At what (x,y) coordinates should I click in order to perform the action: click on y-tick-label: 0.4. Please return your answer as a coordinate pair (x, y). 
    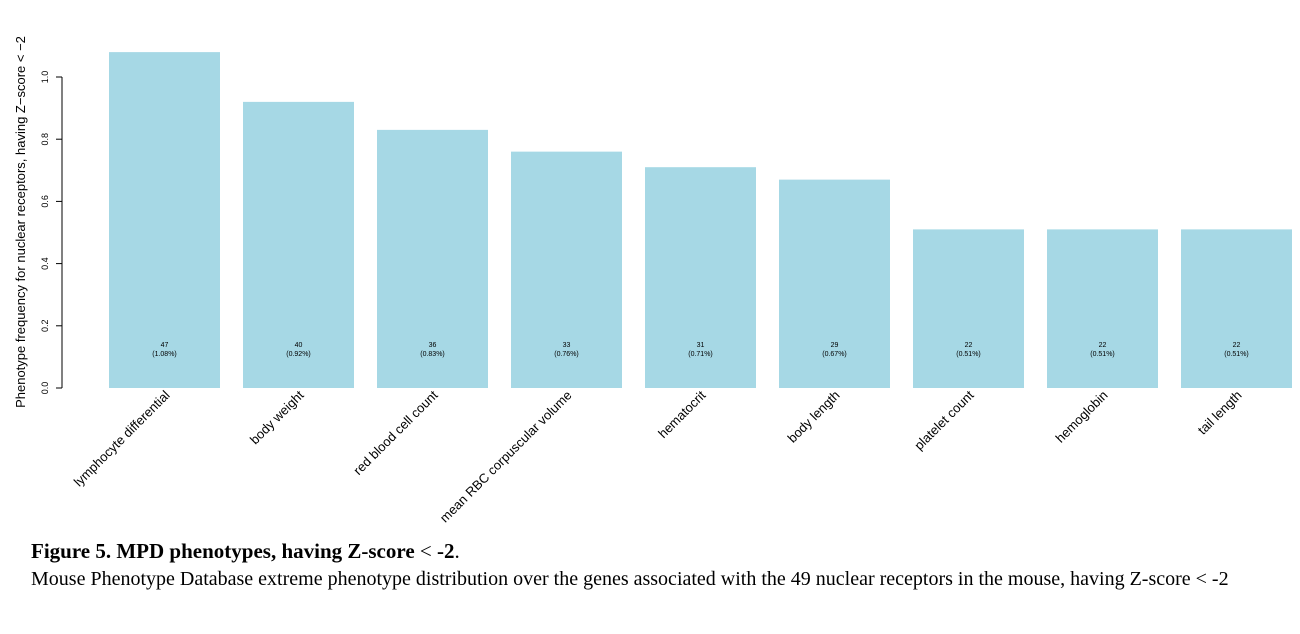
    Looking at the image, I should click on (45, 263).